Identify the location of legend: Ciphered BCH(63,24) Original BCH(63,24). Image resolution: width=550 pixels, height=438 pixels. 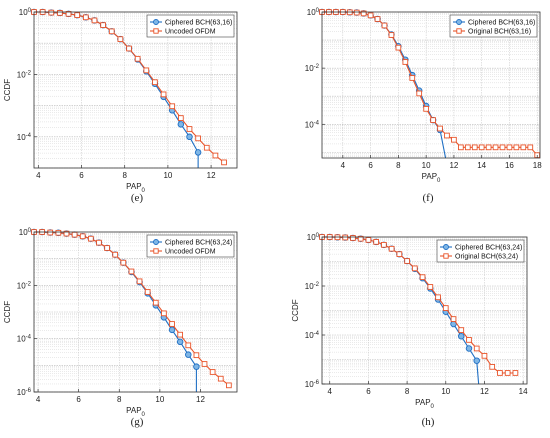
(480, 251).